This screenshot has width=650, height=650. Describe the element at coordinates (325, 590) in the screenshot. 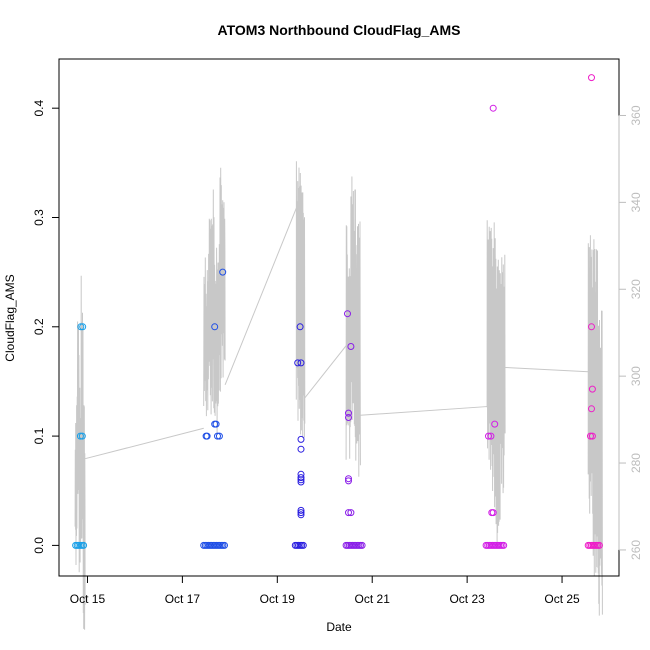

I see `x-axis: Oct 15 Oct 17 Oct 19 Oct 21 Oct 23 Oct 25` at that location.